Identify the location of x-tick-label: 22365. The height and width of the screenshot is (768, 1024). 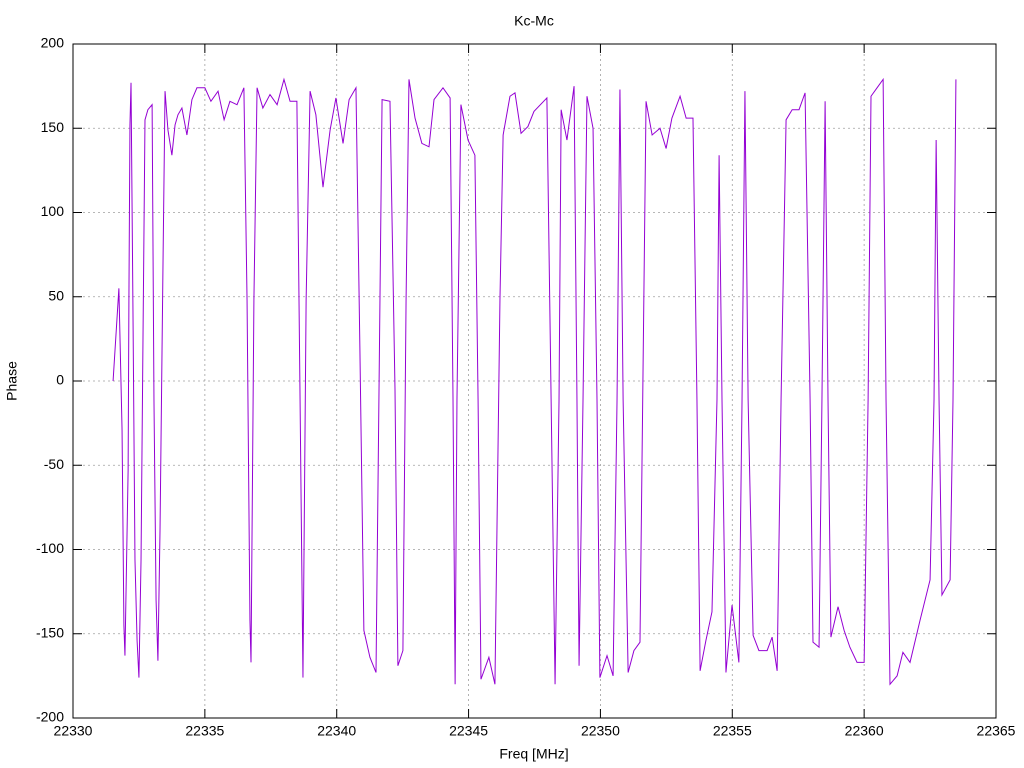
(996, 731).